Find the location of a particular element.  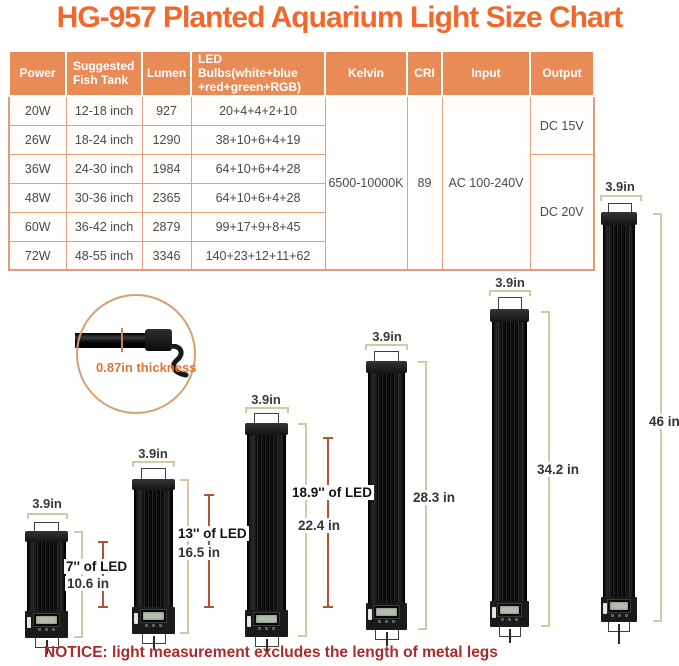

led-length-label: 18.9'' of LED is located at coordinates (332, 492).